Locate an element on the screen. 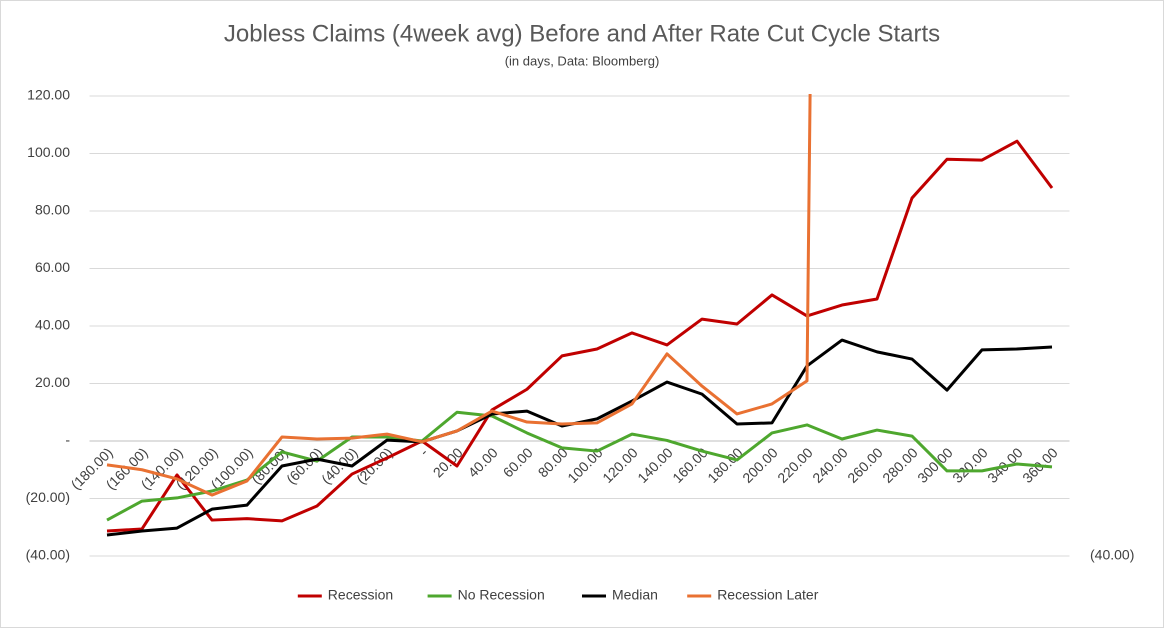 This screenshot has width=1164, height=633. legend-label: Recession Later is located at coordinates (768, 595).